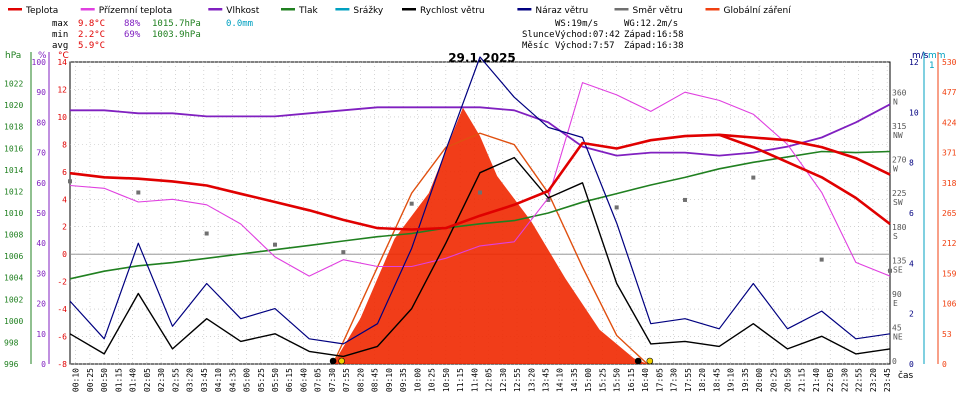  Describe the element at coordinates (731, 380) in the screenshot. I see `x-tick-label: 19:10` at that location.